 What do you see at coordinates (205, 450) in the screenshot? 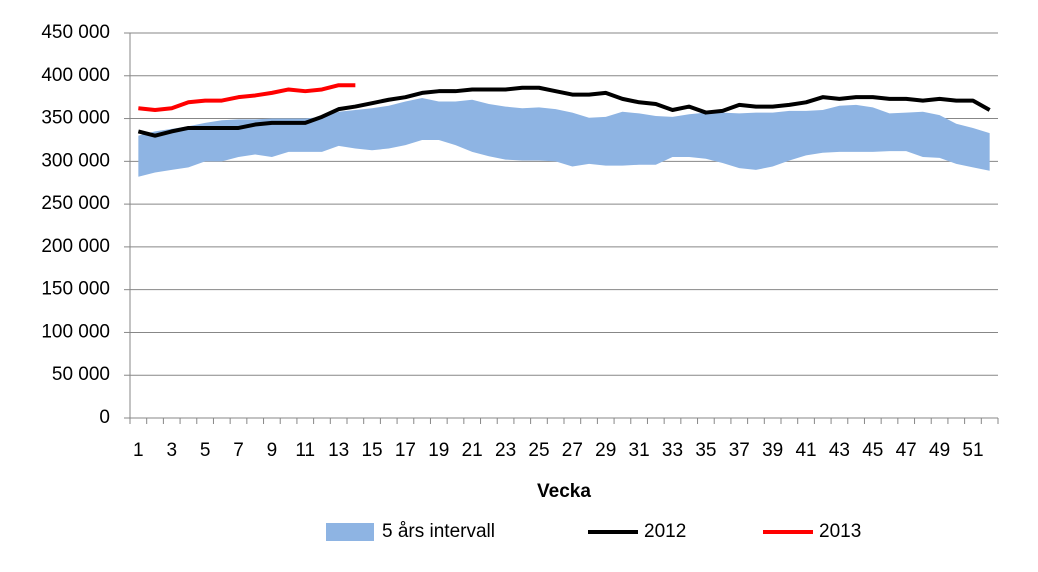
I see `x-tick-label: 5` at bounding box center [205, 450].